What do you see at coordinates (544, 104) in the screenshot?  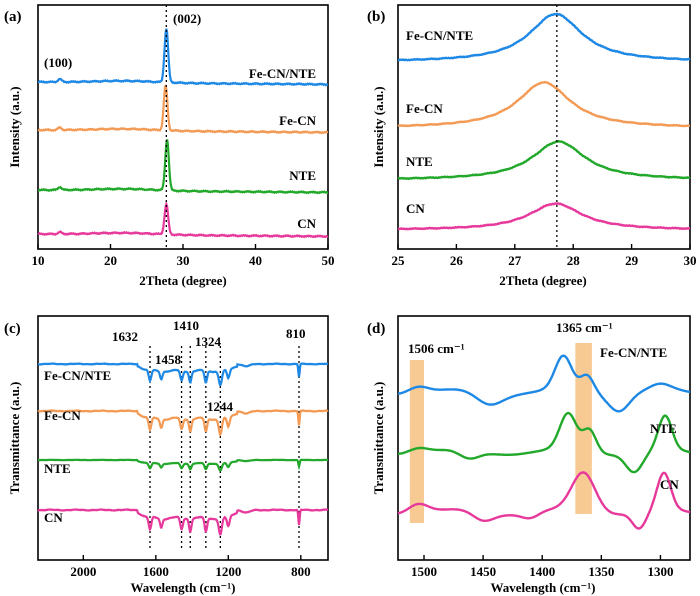 I see `panel-b-series-fe-cn` at bounding box center [544, 104].